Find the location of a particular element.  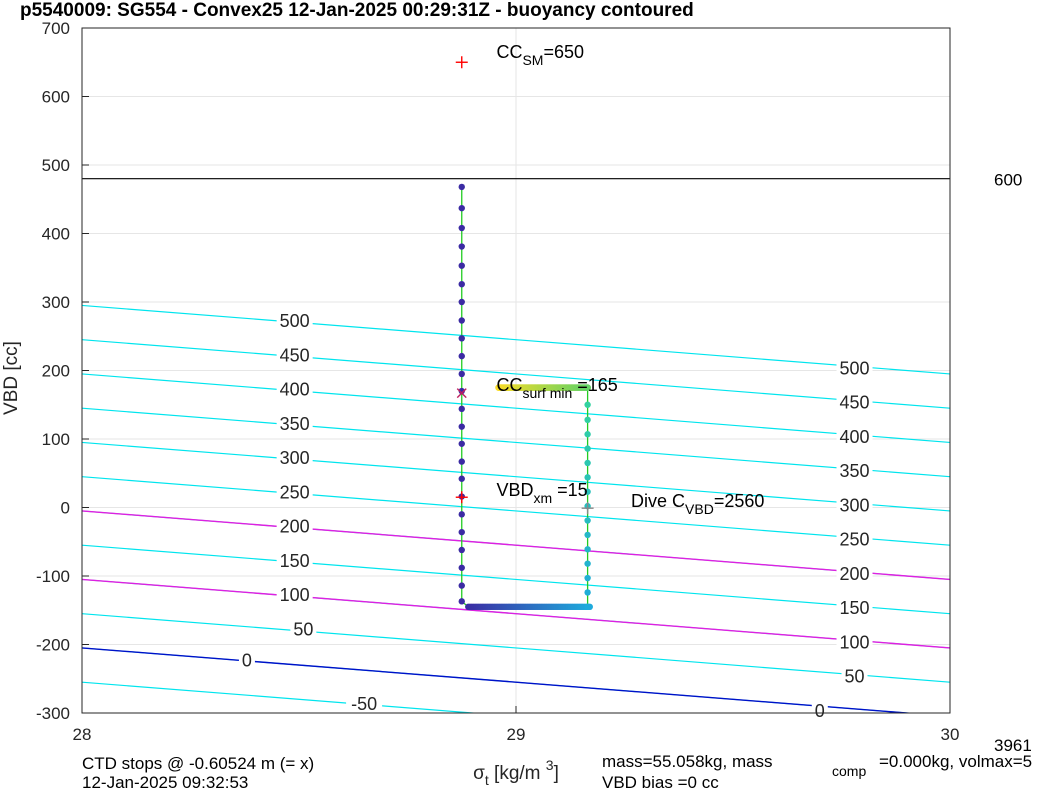

annotation-base: CC is located at coordinates (509, 385).